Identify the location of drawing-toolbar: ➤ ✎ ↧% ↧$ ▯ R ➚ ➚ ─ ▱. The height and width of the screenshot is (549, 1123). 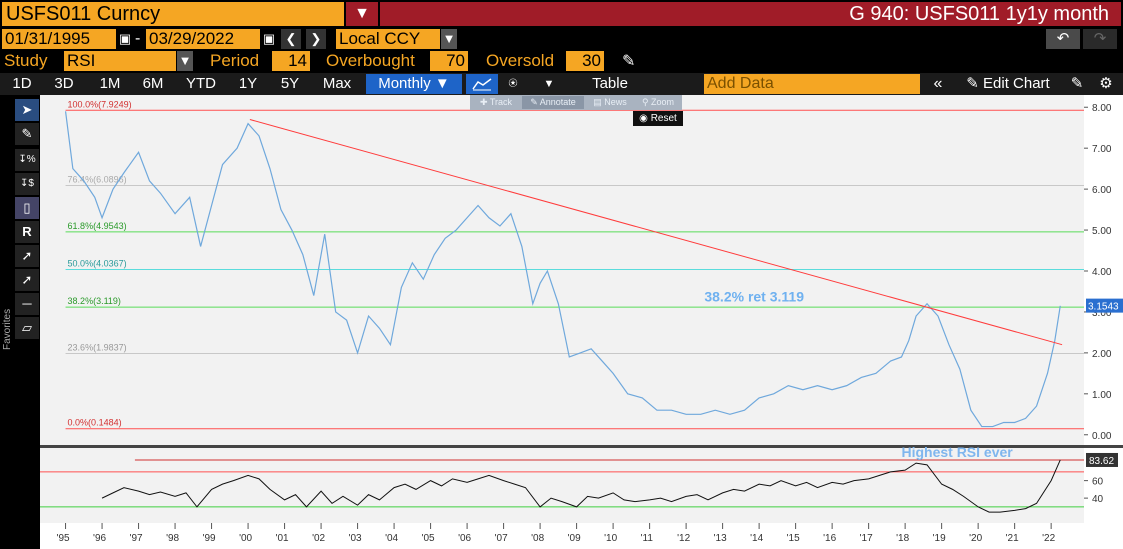
(26, 317).